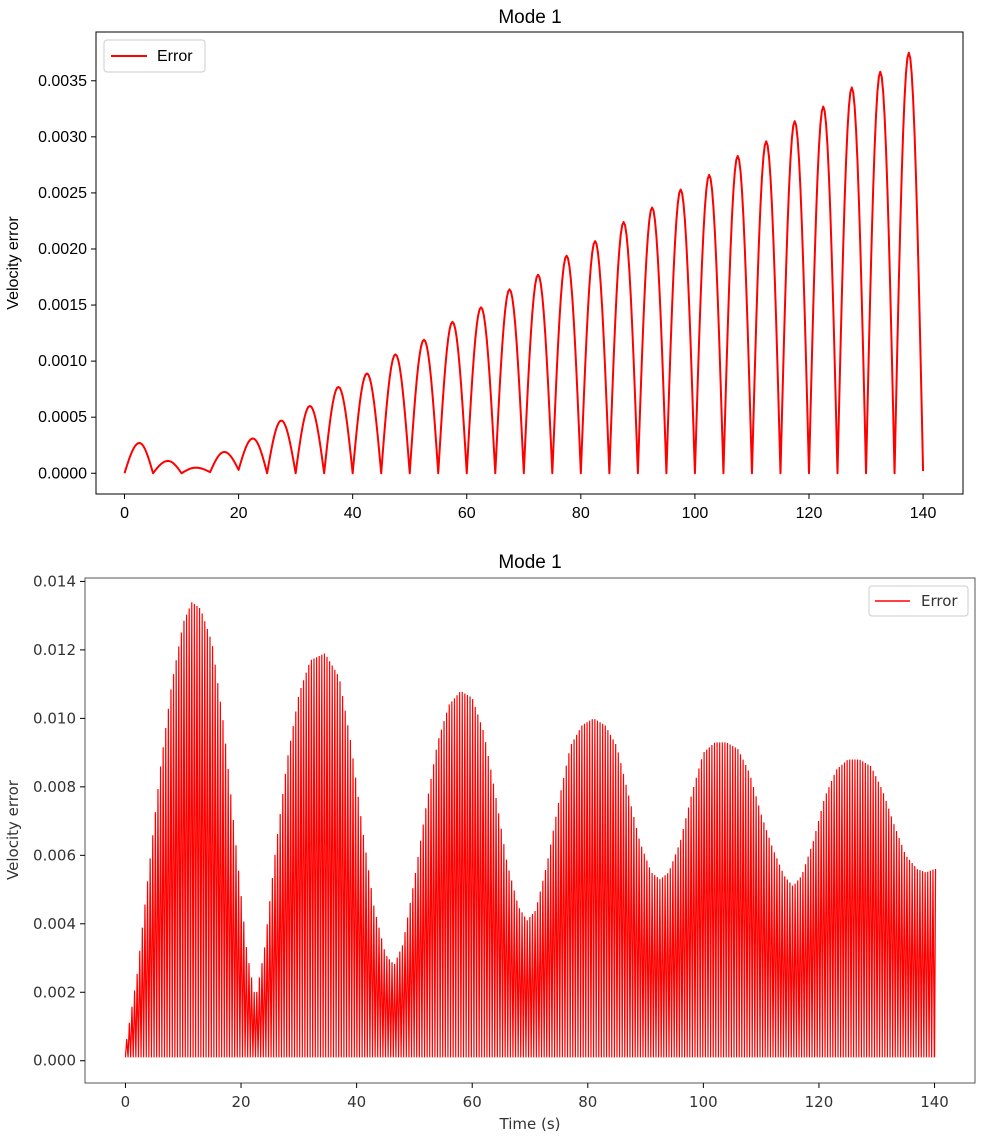  Describe the element at coordinates (54, 650) in the screenshot. I see `y-tick-label: 0.012` at that location.